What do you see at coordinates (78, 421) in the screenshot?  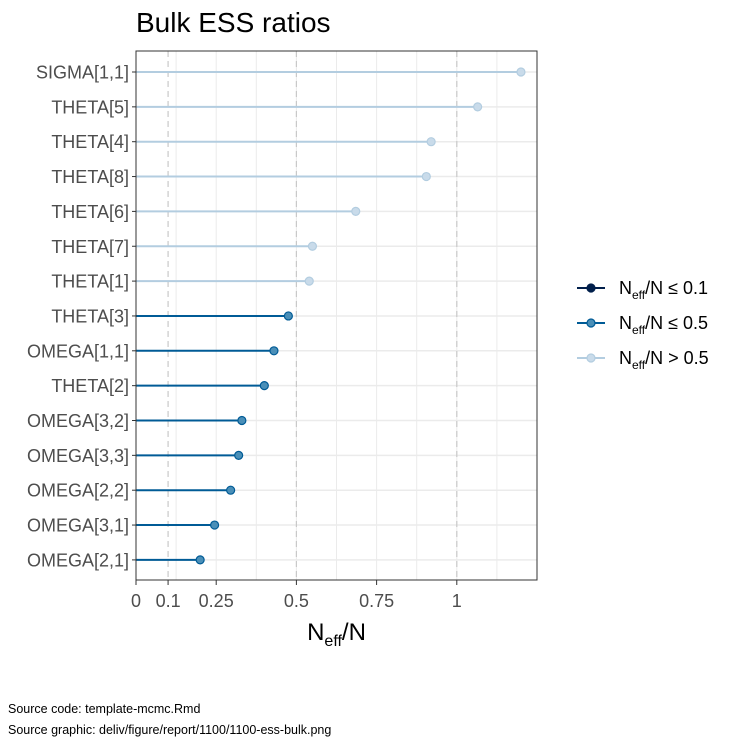 I see `y-tick-label: OMEGA[3,2]` at bounding box center [78, 421].